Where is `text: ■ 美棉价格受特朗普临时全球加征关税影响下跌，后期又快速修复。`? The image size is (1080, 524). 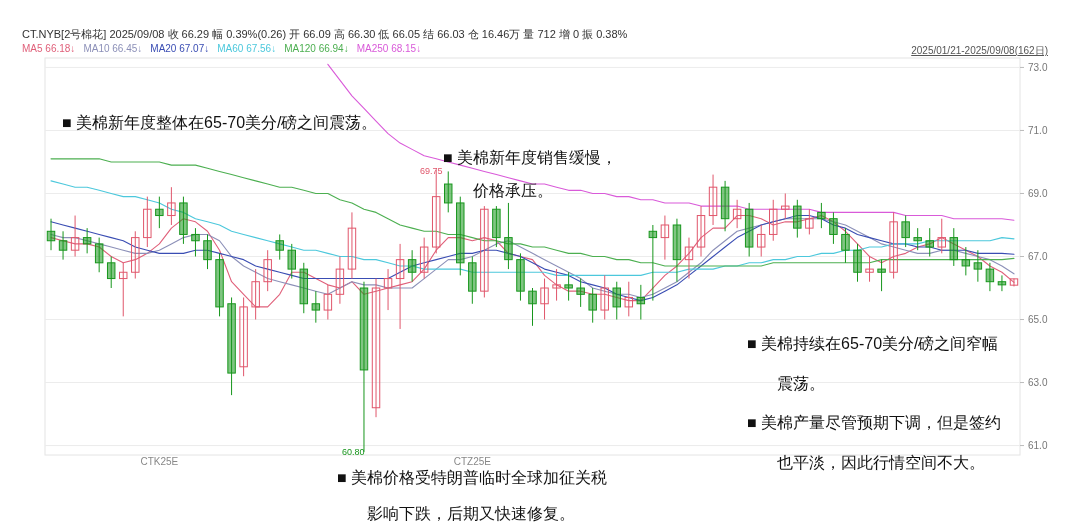 text: ■ 美棉价格受特朗普临时全球加征关税影响下跌，后期又快速修复。 is located at coordinates (472, 495).